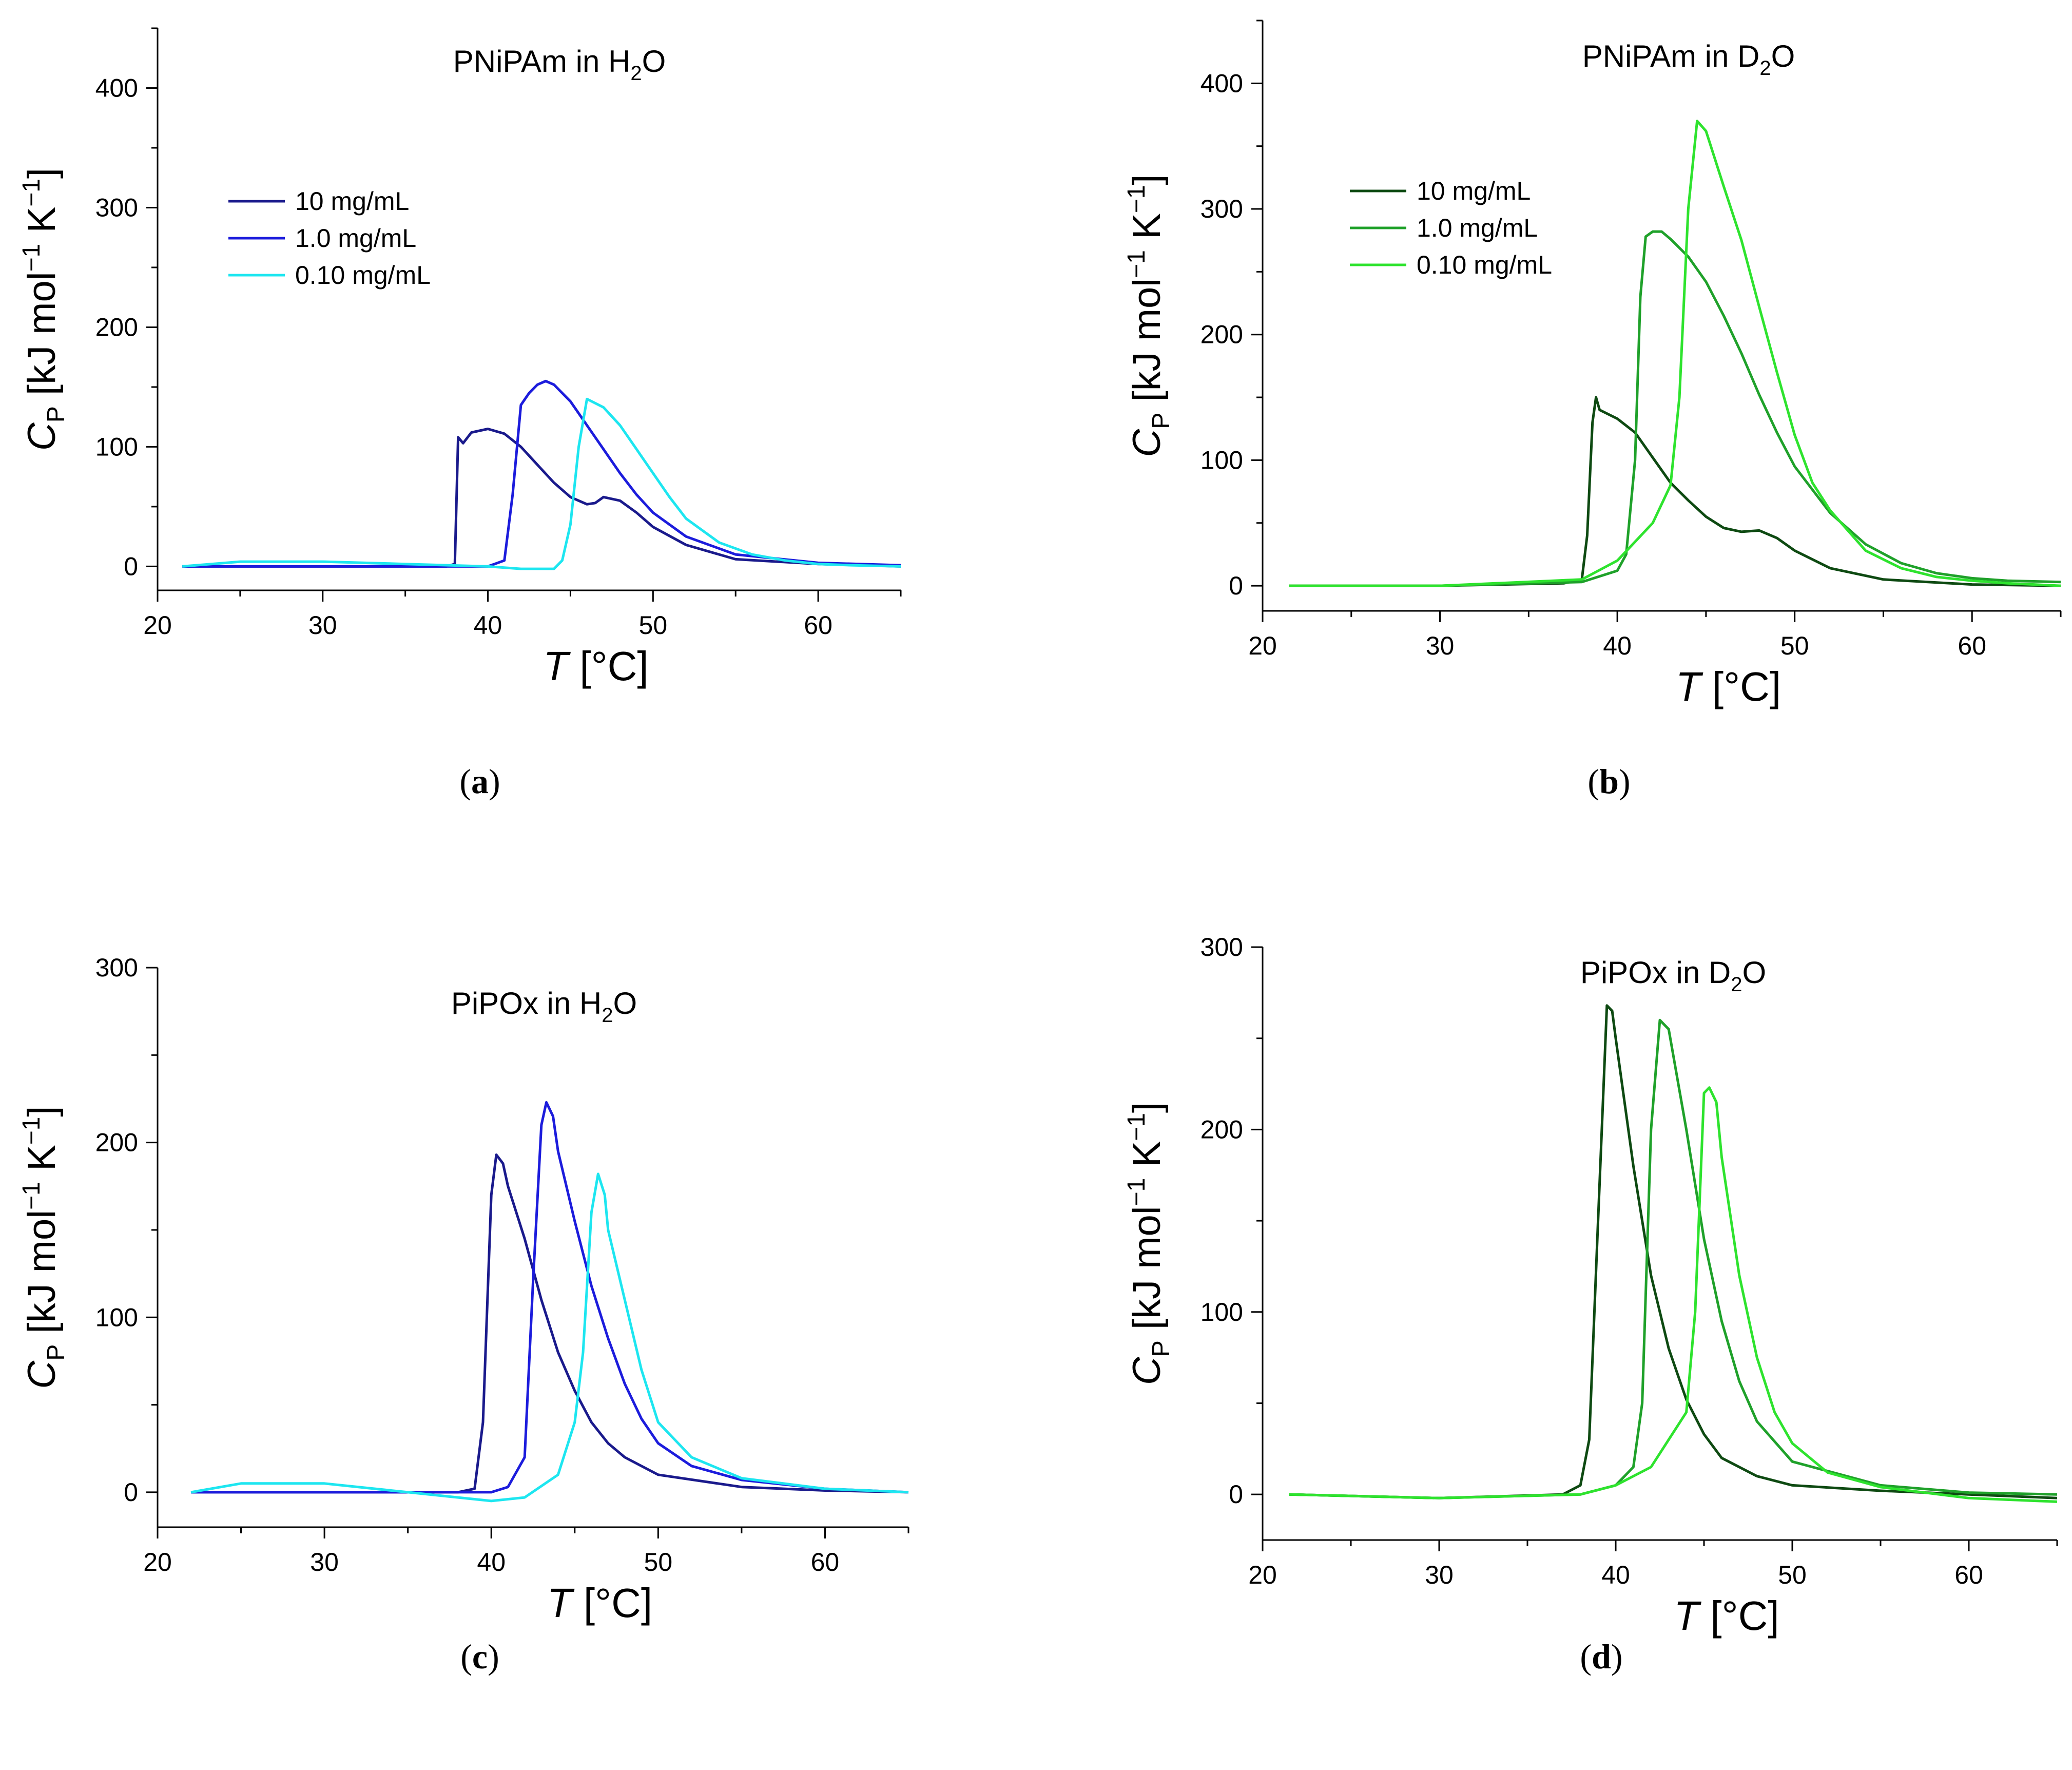 This screenshot has width=2072, height=1770. Describe the element at coordinates (560, 65) in the screenshot. I see `panel-title: PNiPAm in H2O` at that location.